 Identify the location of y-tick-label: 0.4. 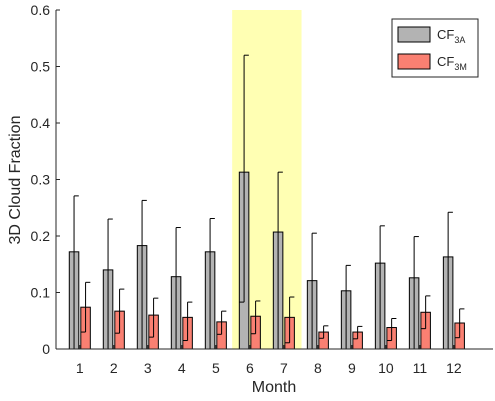
(41, 123).